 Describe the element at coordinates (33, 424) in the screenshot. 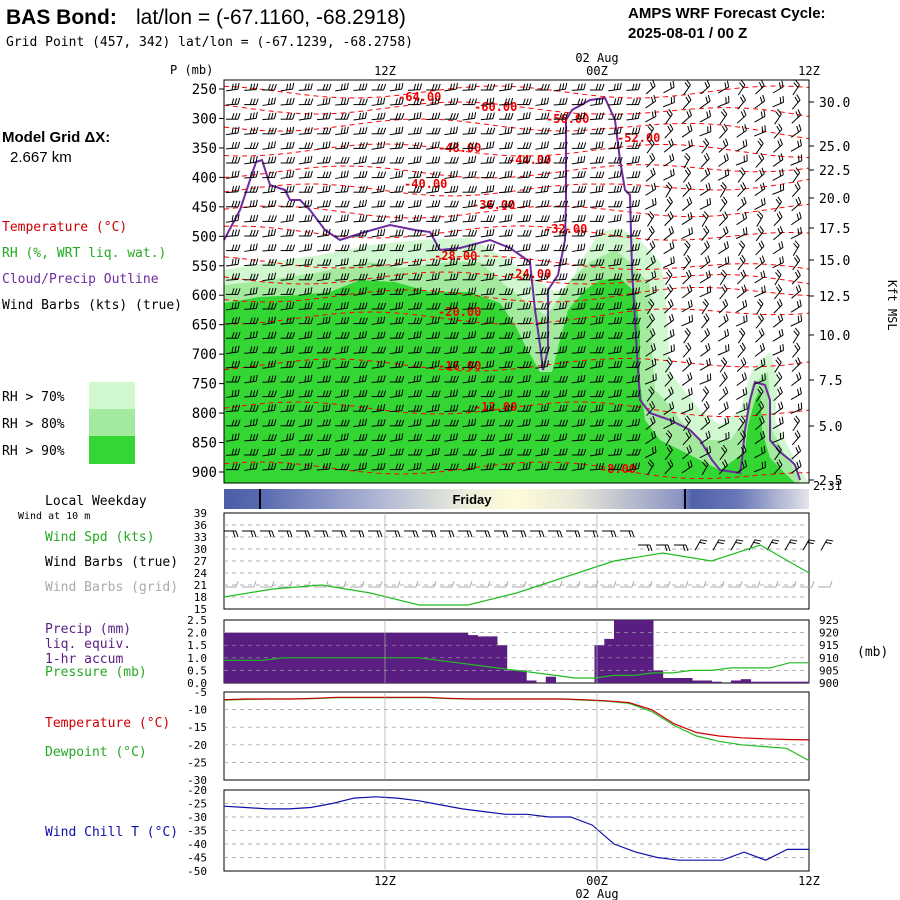

I see `legend-rh80: RH > 80%` at that location.